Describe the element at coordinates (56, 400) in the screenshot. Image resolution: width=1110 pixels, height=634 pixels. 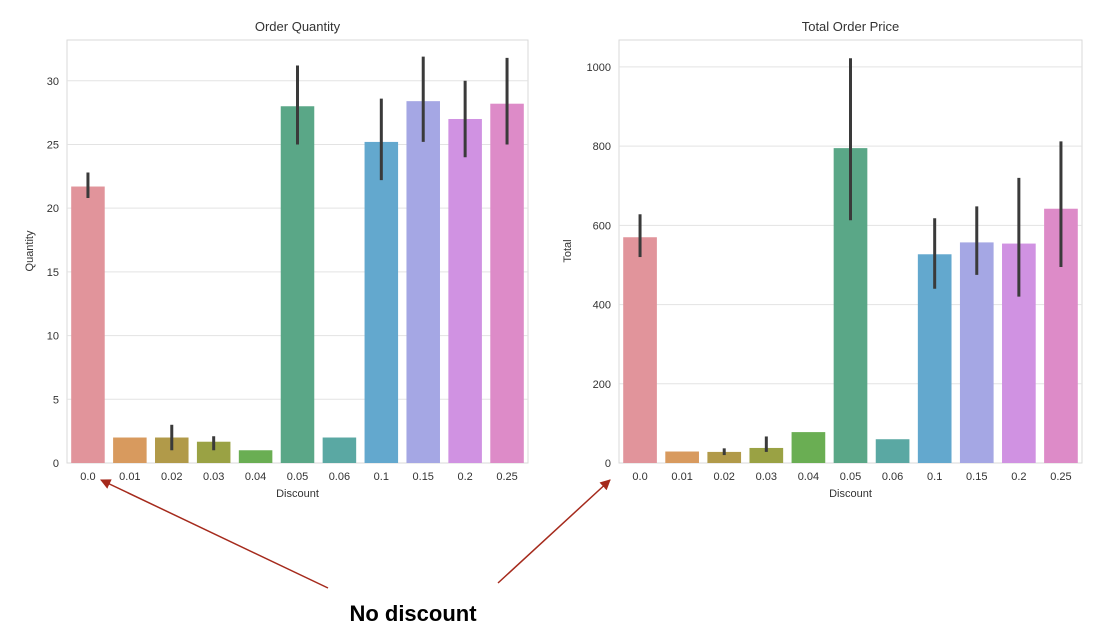
I see `y-tick-label: 5` at that location.